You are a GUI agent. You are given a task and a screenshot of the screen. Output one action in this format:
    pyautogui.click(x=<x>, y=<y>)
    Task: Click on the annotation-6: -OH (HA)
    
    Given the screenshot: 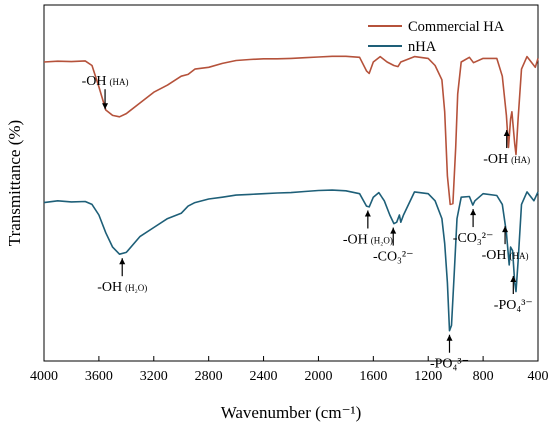 What is the action you would take?
    pyautogui.click(x=506, y=148)
    